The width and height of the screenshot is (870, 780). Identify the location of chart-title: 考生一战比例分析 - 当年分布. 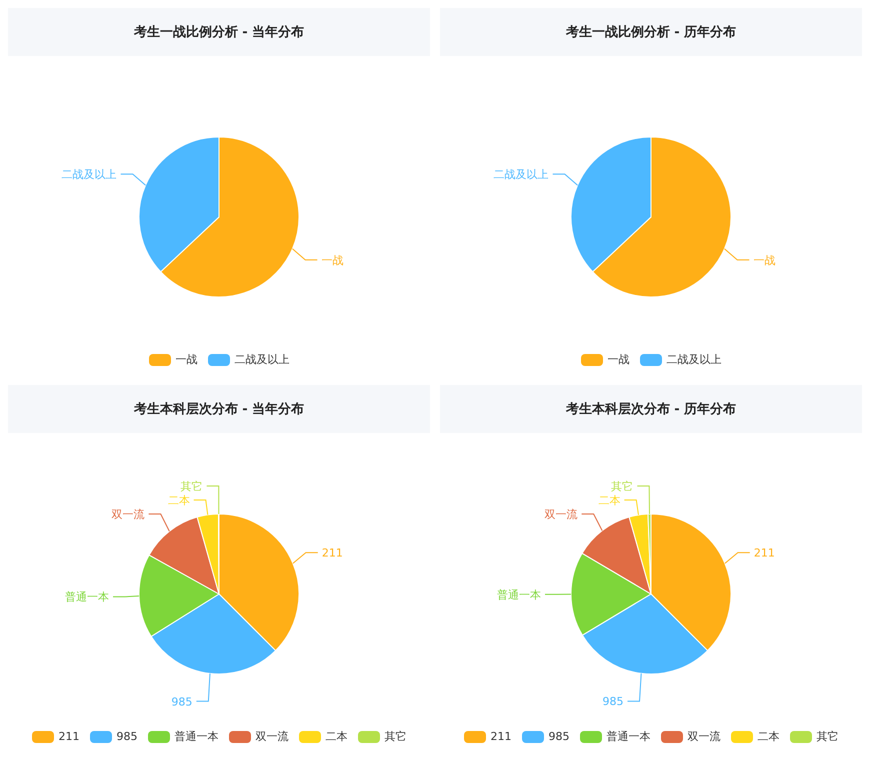
(219, 32).